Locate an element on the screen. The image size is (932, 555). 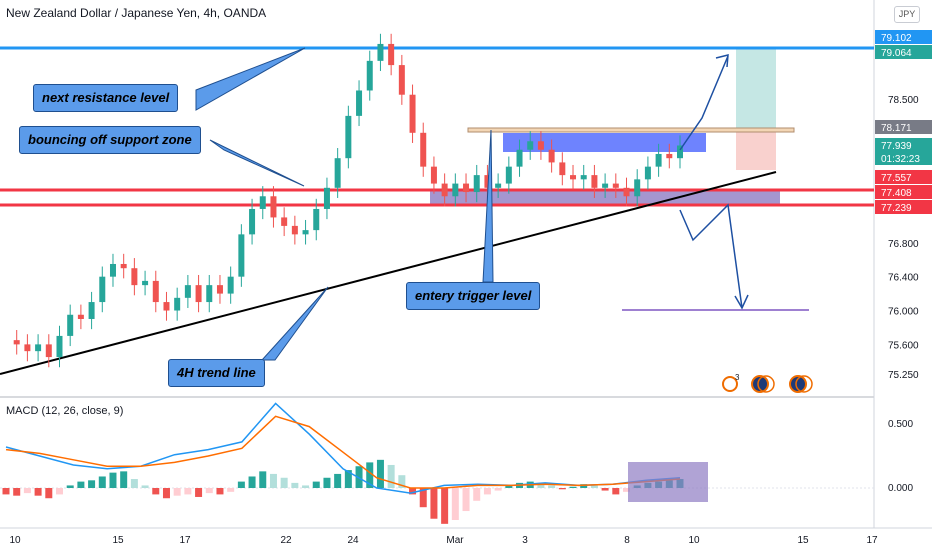
arrow-up-path is located at coordinates (704, 103).